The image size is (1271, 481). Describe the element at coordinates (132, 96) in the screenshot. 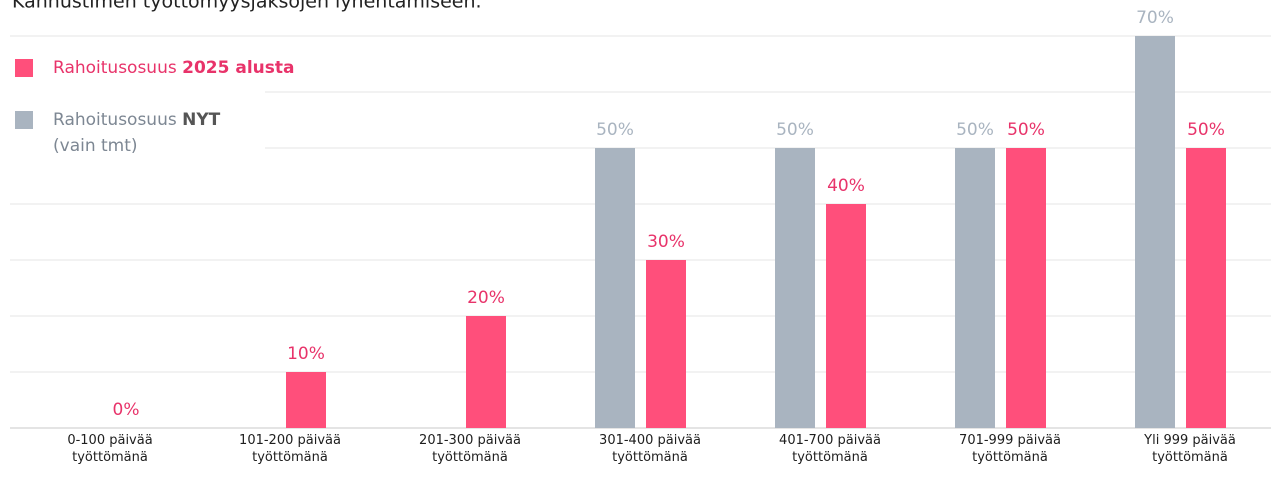

I see `legend-box` at that location.